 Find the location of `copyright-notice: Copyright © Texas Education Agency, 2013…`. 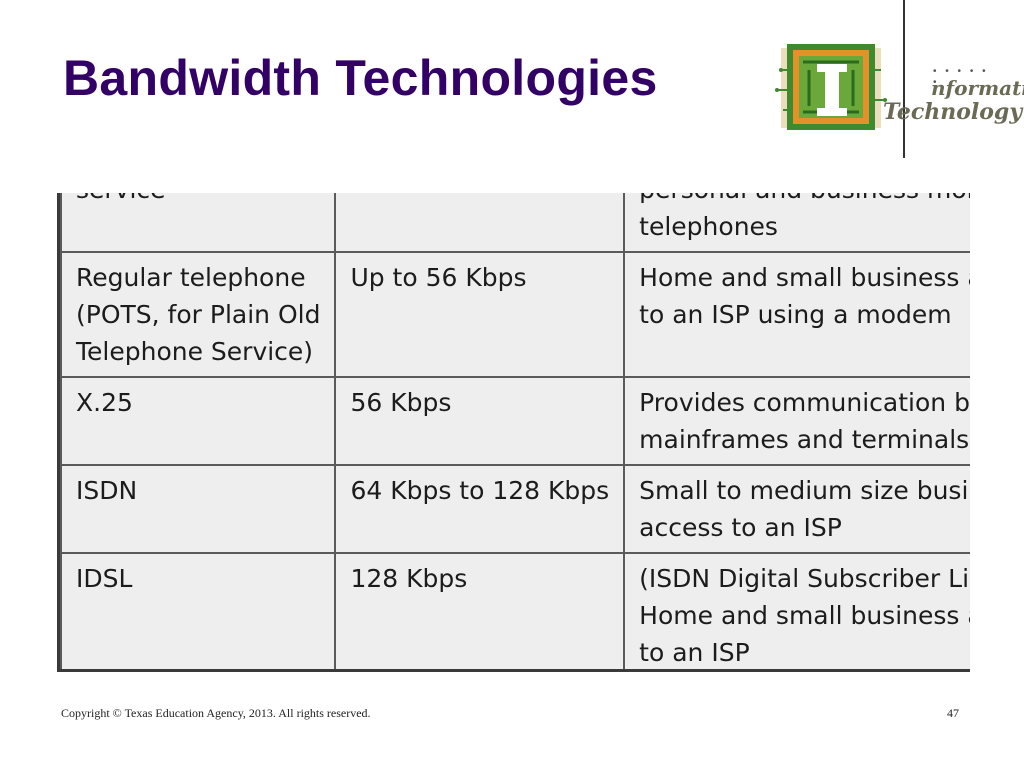

copyright-notice: Copyright © Texas Education Agency, 2013… is located at coordinates (216, 713).